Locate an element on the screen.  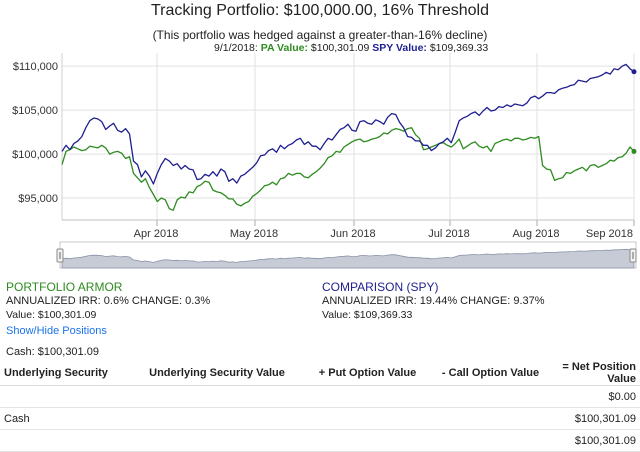
col-net-value: = Net Position Value is located at coordinates (596, 373).